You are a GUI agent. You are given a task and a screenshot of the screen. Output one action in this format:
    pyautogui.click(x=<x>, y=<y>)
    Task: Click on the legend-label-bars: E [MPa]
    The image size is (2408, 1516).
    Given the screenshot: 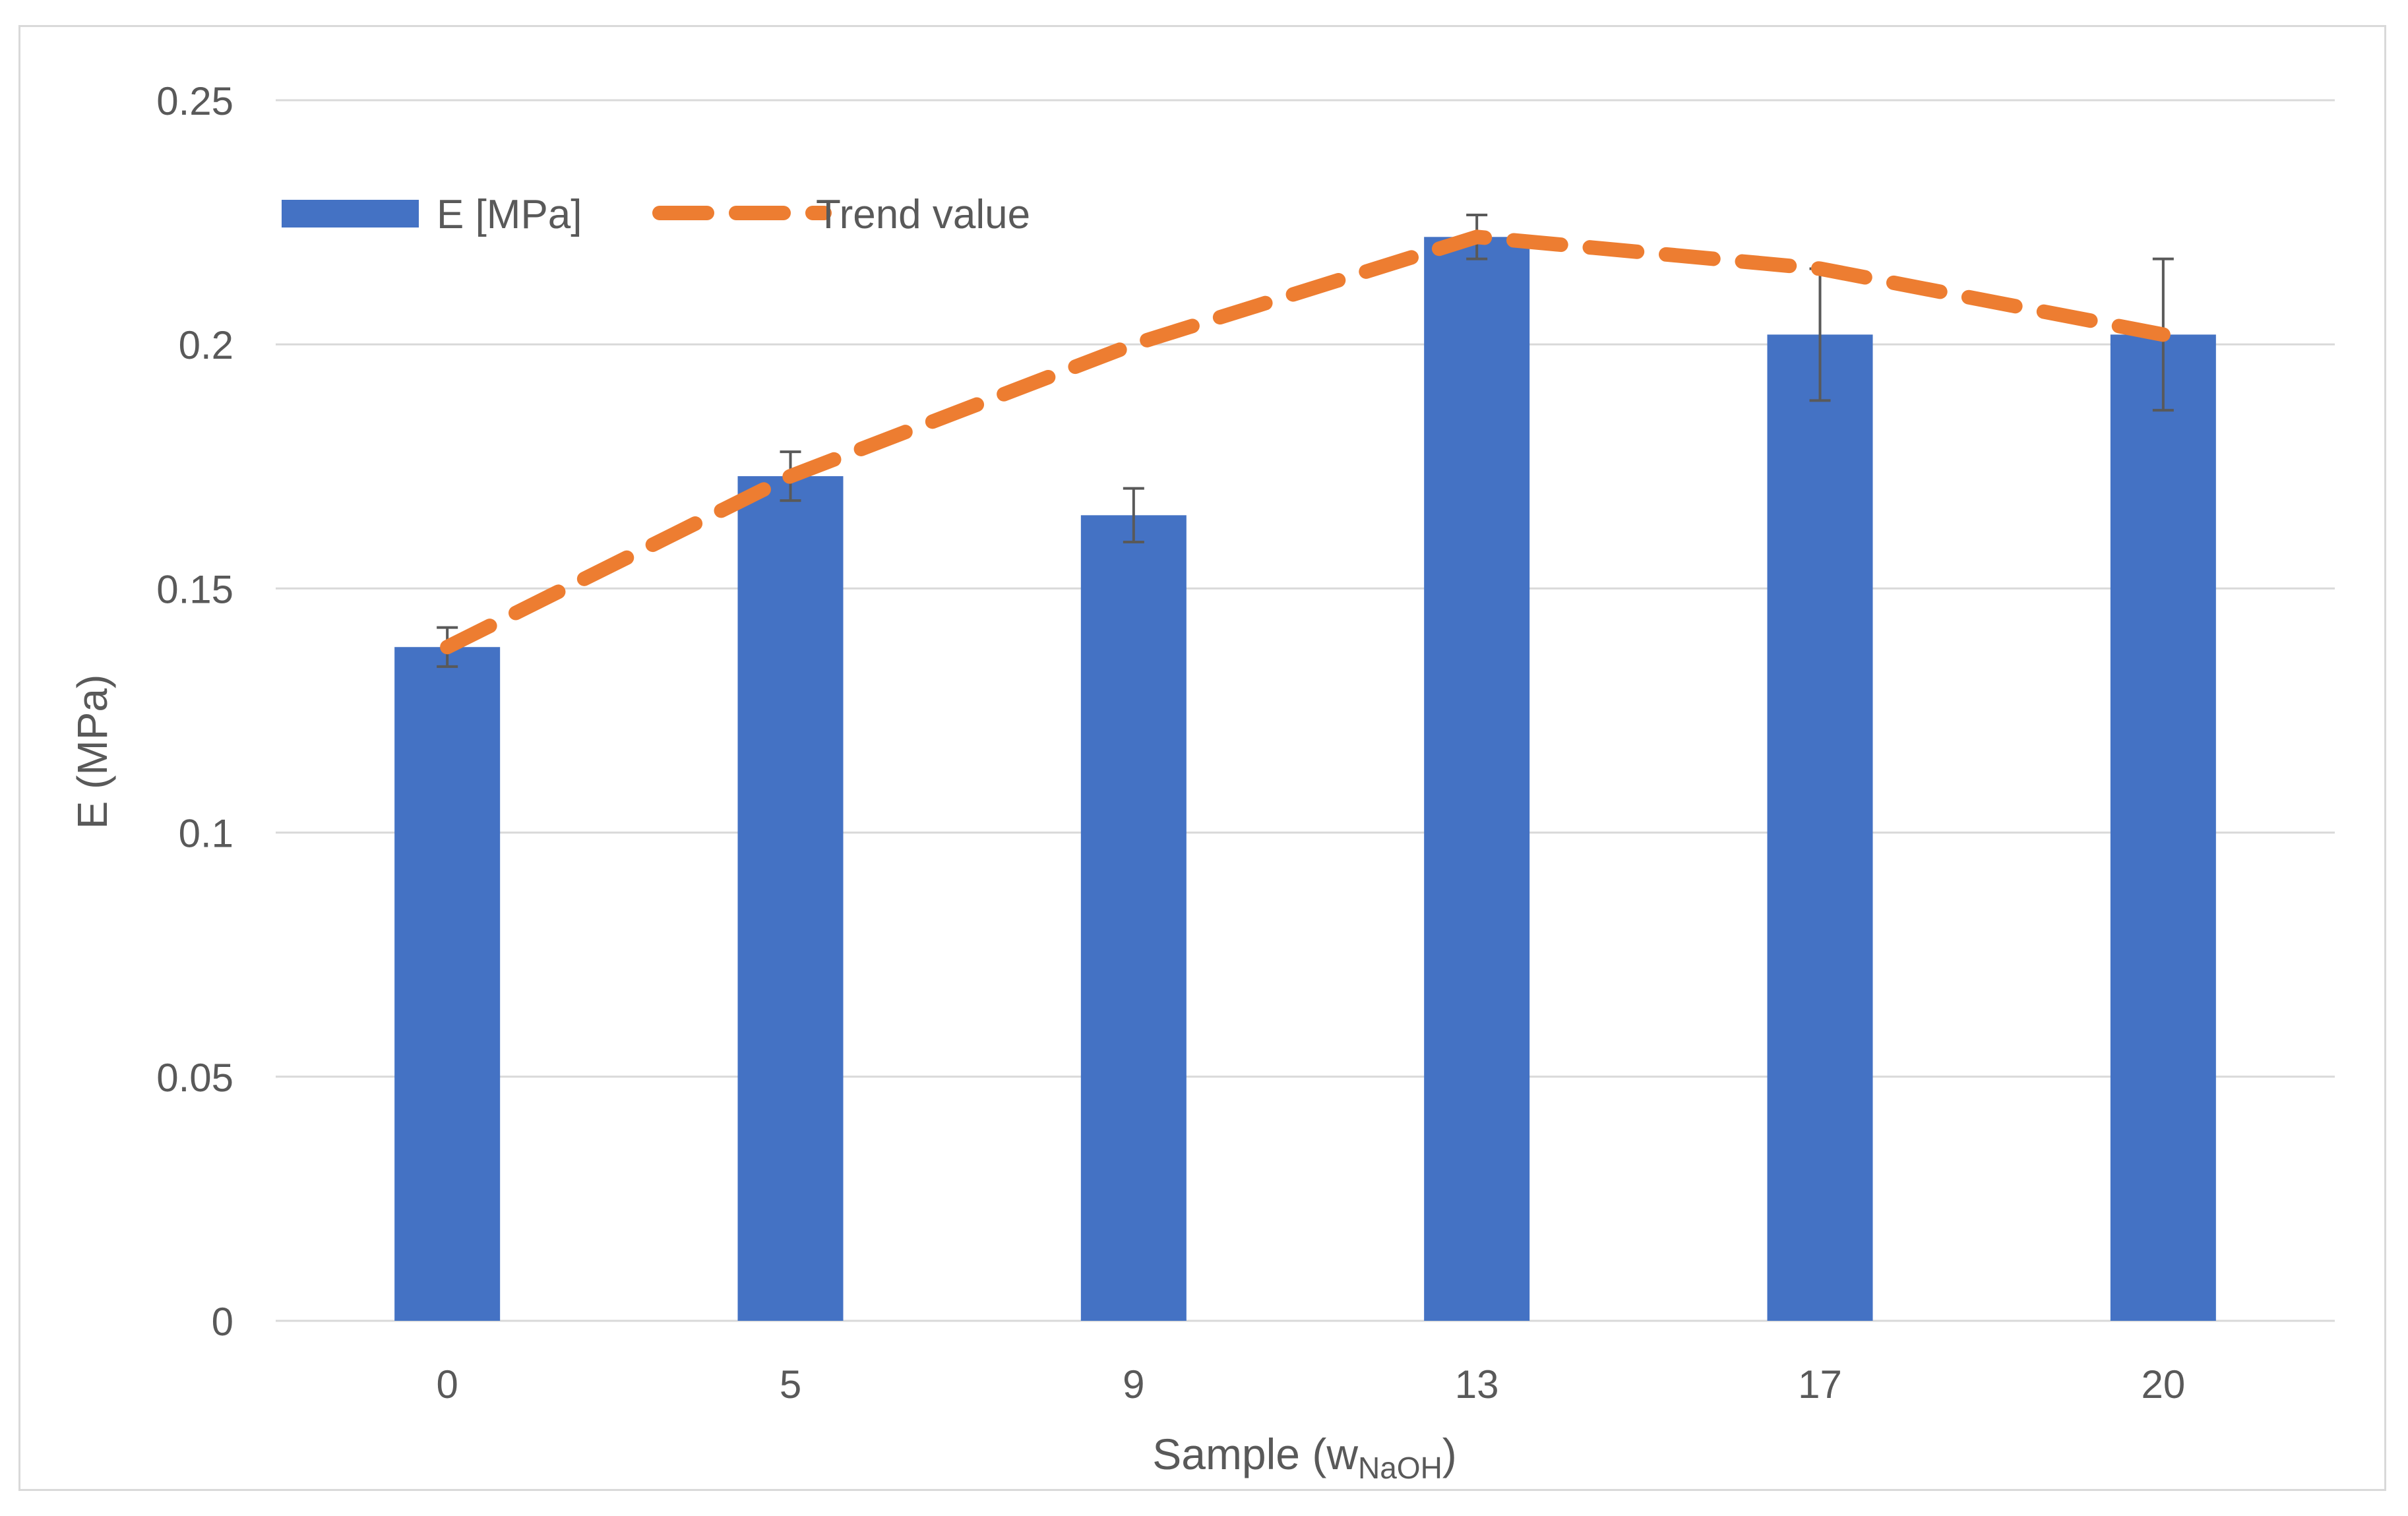 What is the action you would take?
    pyautogui.click(x=510, y=214)
    